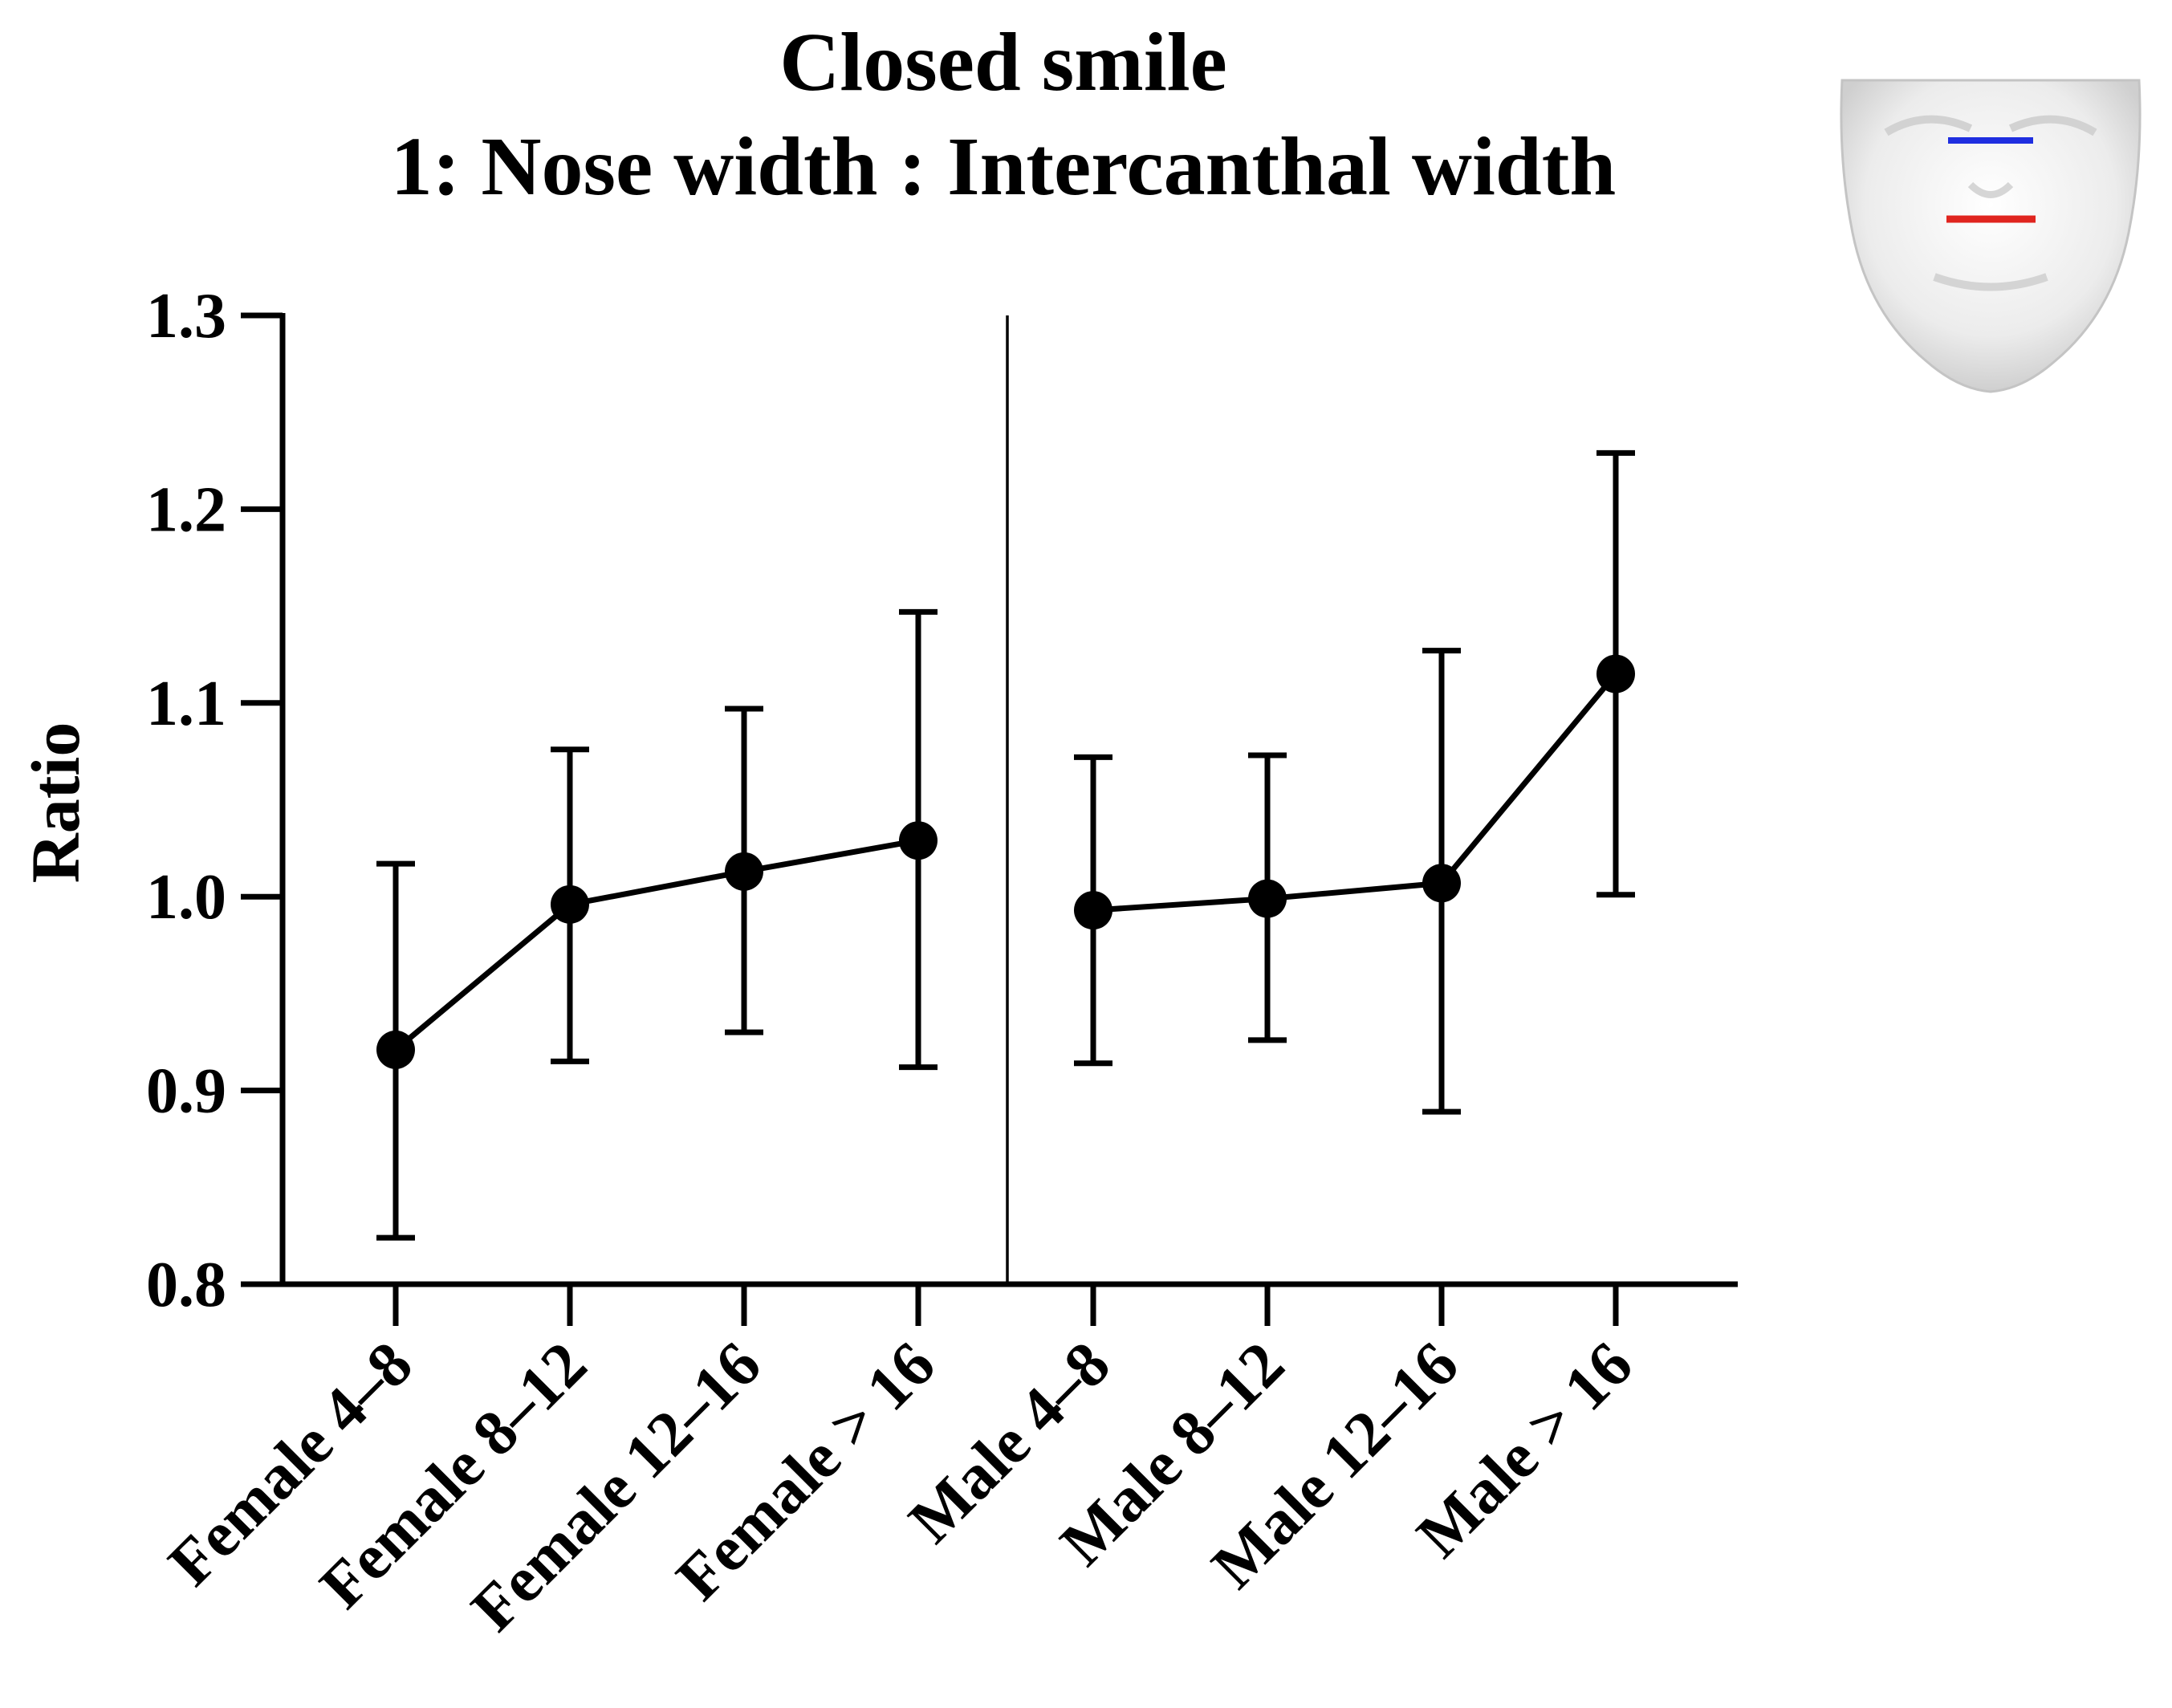 This screenshot has width=2172, height=1708. Describe the element at coordinates (186, 510) in the screenshot. I see `y-tick-label: 1.2` at that location.